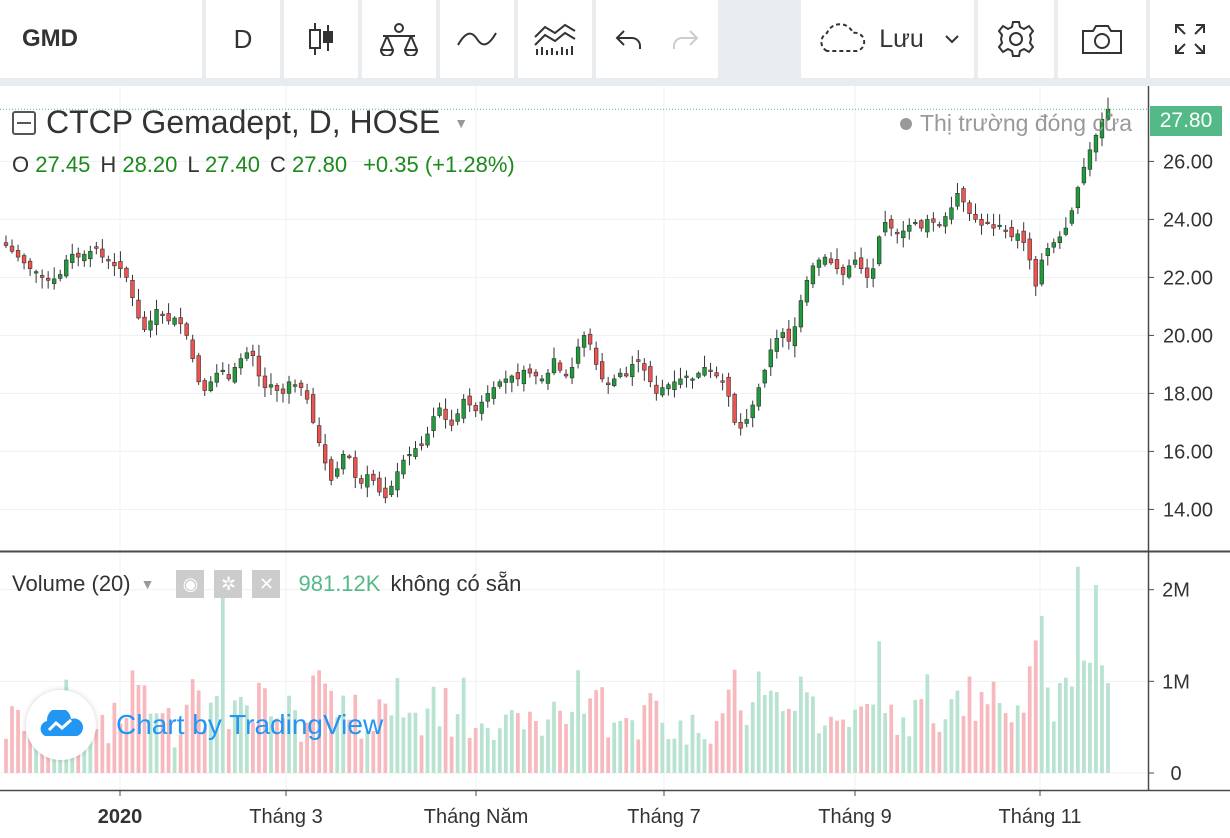 The width and height of the screenshot is (1230, 838). What do you see at coordinates (190, 584) in the screenshot?
I see `eye-icon: ◉` at bounding box center [190, 584].